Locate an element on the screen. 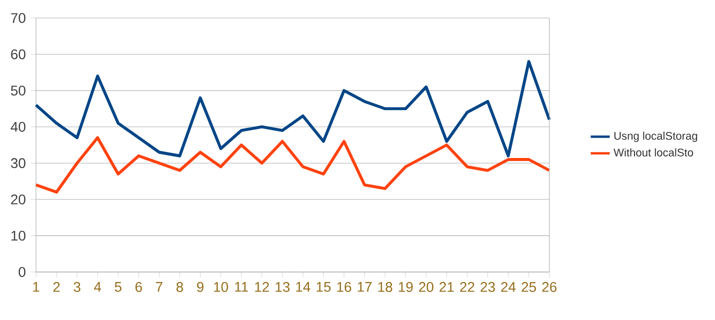 Image resolution: width=715 pixels, height=320 pixels. y-tick-label: 70 is located at coordinates (18, 18).